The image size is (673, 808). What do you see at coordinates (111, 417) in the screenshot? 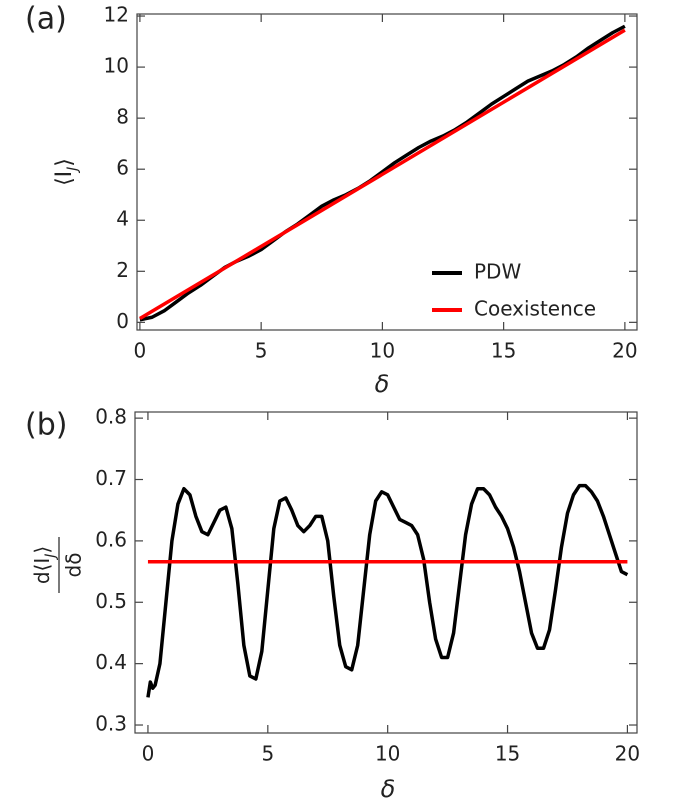
I see `y-tick-label: 0.8` at bounding box center [111, 417].